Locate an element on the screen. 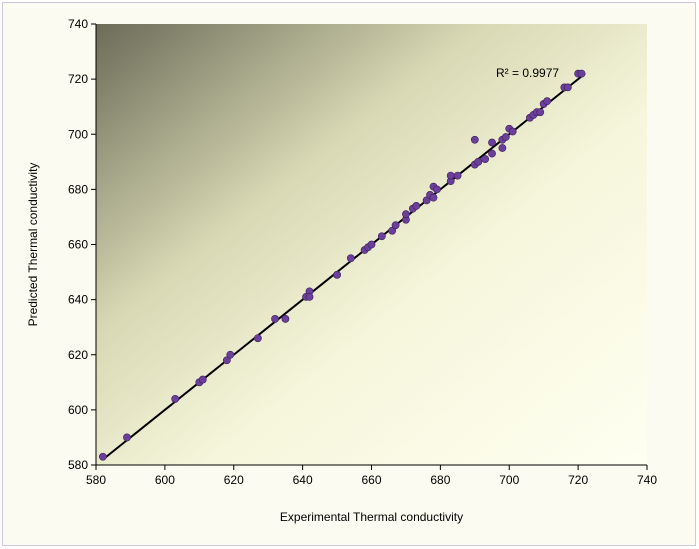 This screenshot has width=699, height=549. x-tick-label: 620 is located at coordinates (234, 480).